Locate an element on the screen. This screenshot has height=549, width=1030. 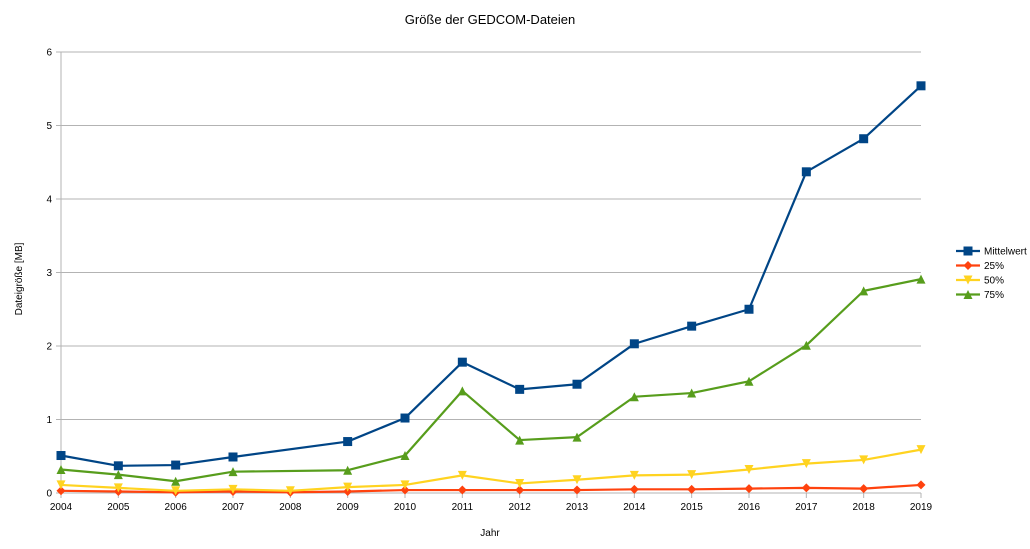
y-tick-label: 3 is located at coordinates (49, 273).